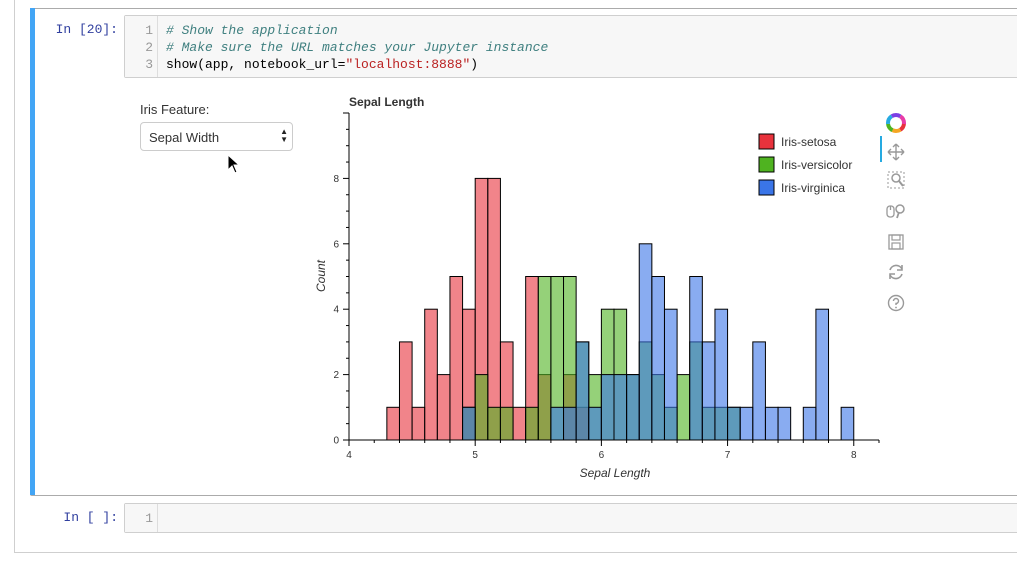 The height and width of the screenshot is (565, 1017). I want to click on line-number: 2, so click(149, 47).